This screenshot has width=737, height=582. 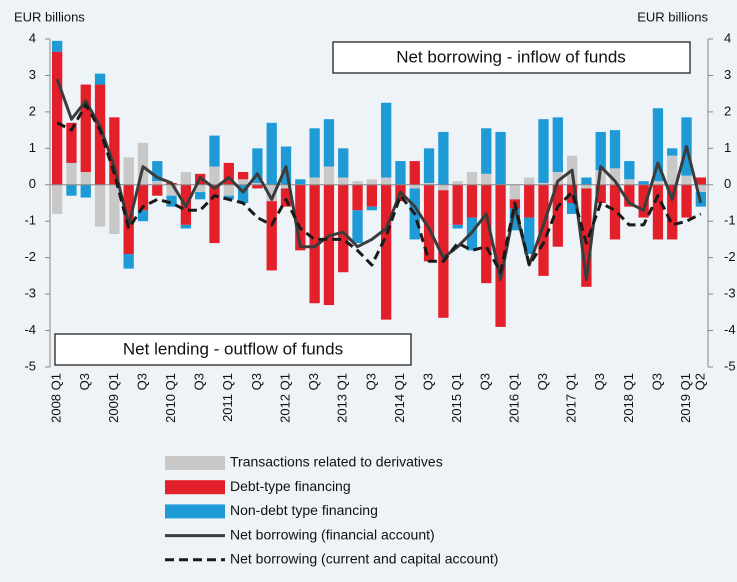 What do you see at coordinates (49, 16) in the screenshot?
I see `y-axis-label: EUR billions` at bounding box center [49, 16].